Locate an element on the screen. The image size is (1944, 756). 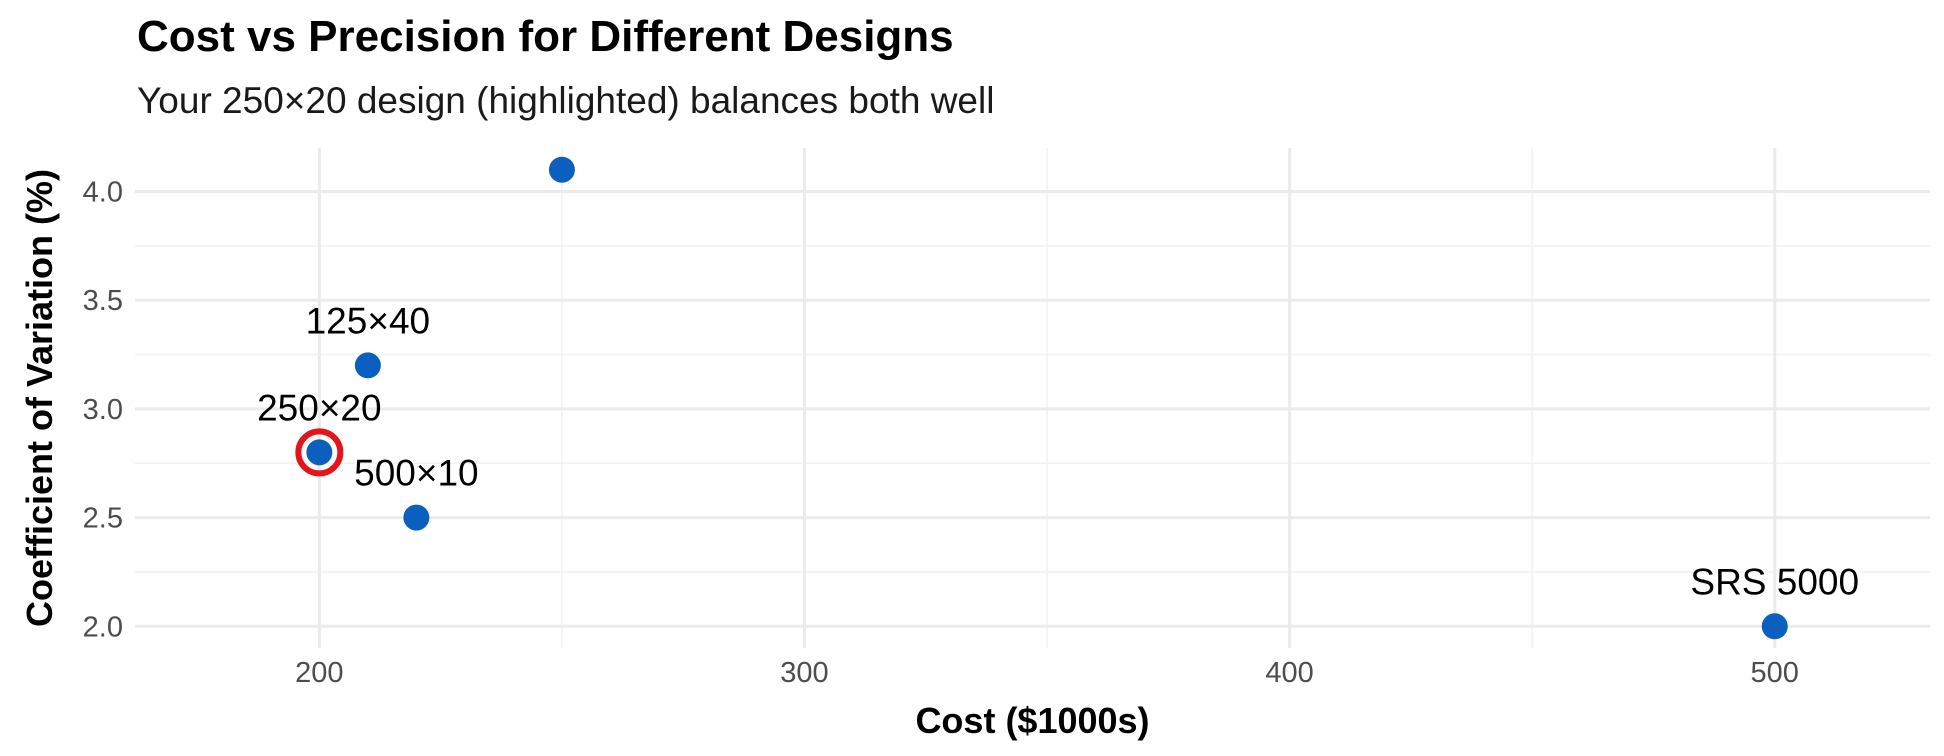
highlight-ring is located at coordinates (319, 452).